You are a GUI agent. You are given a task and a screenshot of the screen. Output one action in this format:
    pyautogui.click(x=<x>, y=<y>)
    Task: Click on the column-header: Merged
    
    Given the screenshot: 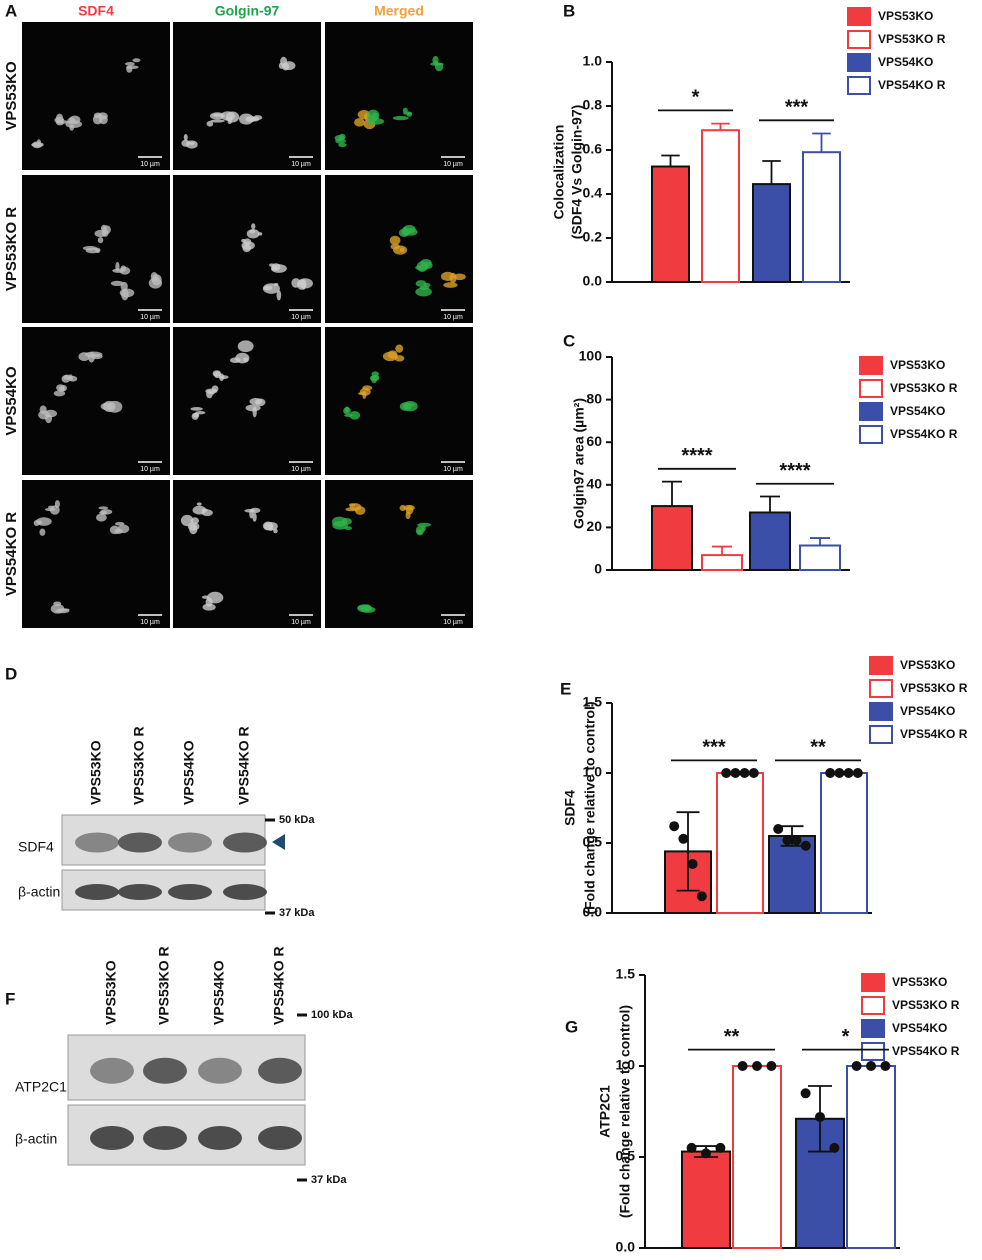 What is the action you would take?
    pyautogui.click(x=399, y=11)
    